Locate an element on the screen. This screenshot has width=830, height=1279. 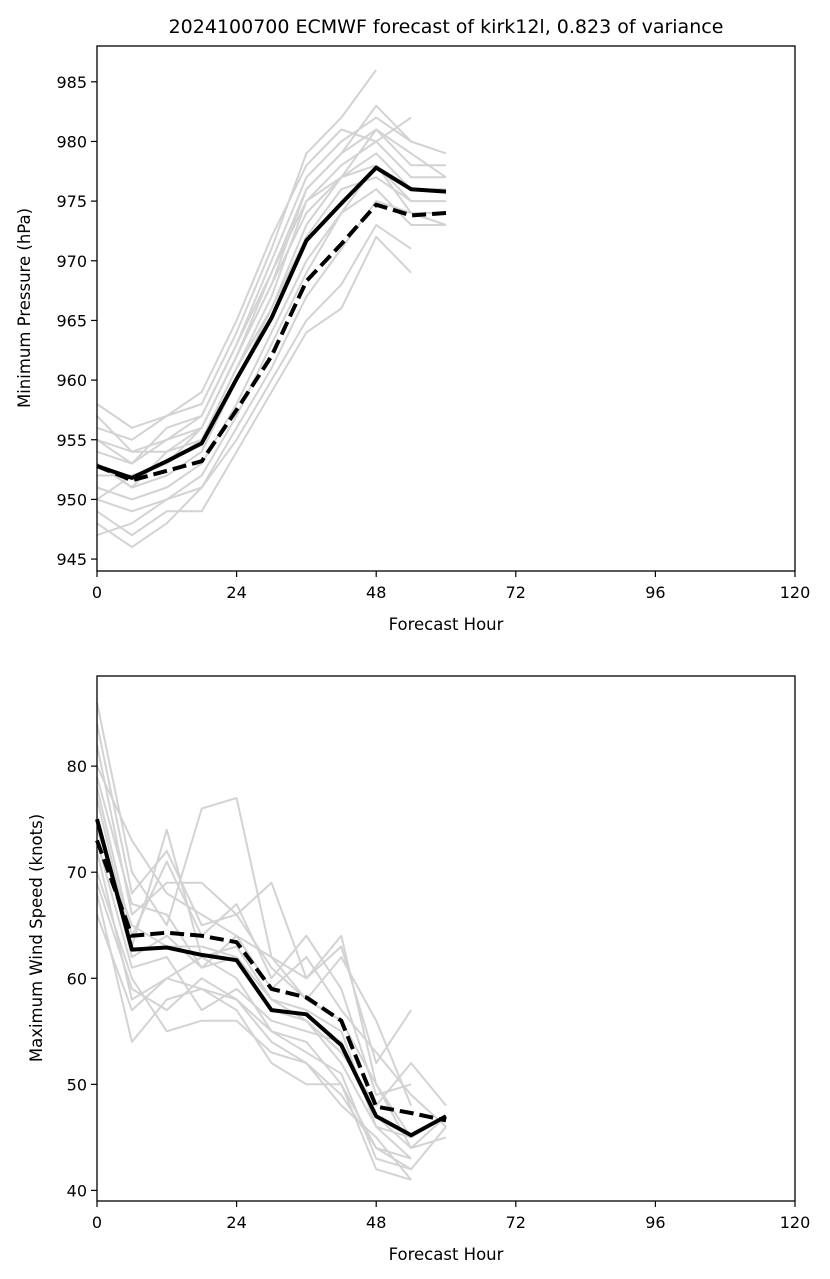
y-tick-label: 980 is located at coordinates (71, 141).